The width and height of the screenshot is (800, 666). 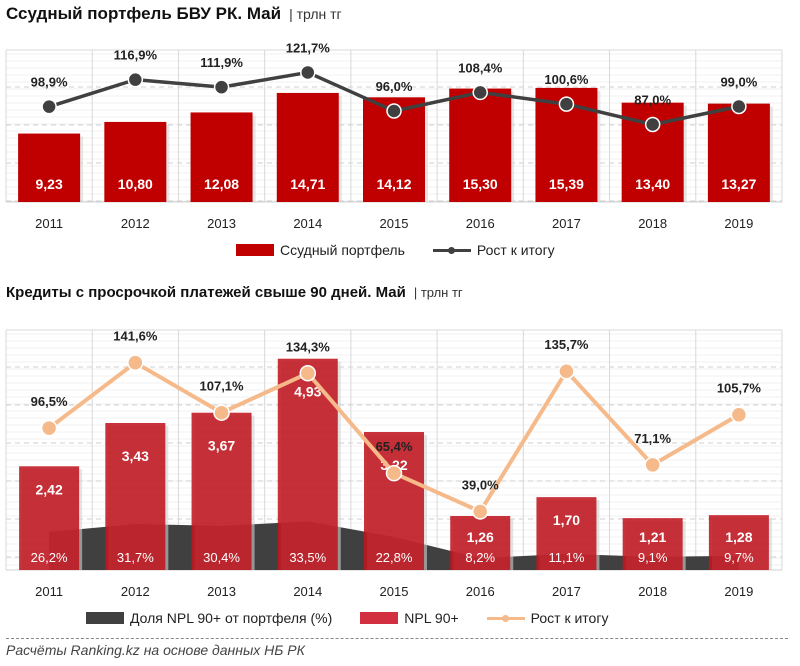 I want to click on legend-item-npl: NPL 90+, so click(x=409, y=618).